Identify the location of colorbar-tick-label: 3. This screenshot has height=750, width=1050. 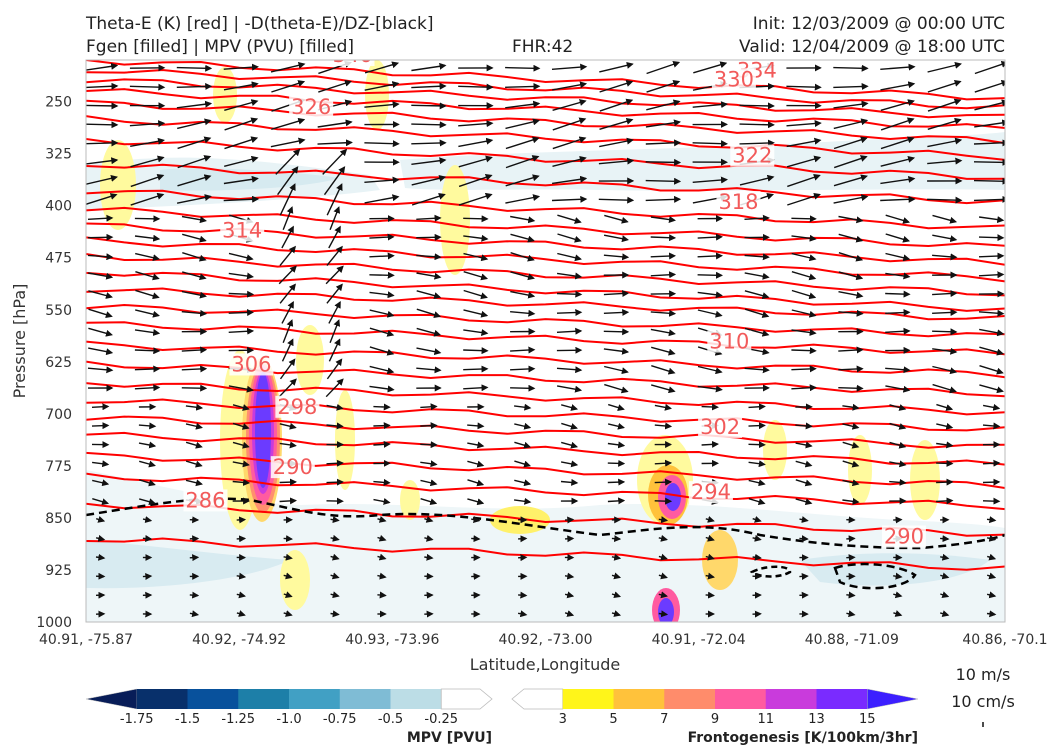
(563, 719).